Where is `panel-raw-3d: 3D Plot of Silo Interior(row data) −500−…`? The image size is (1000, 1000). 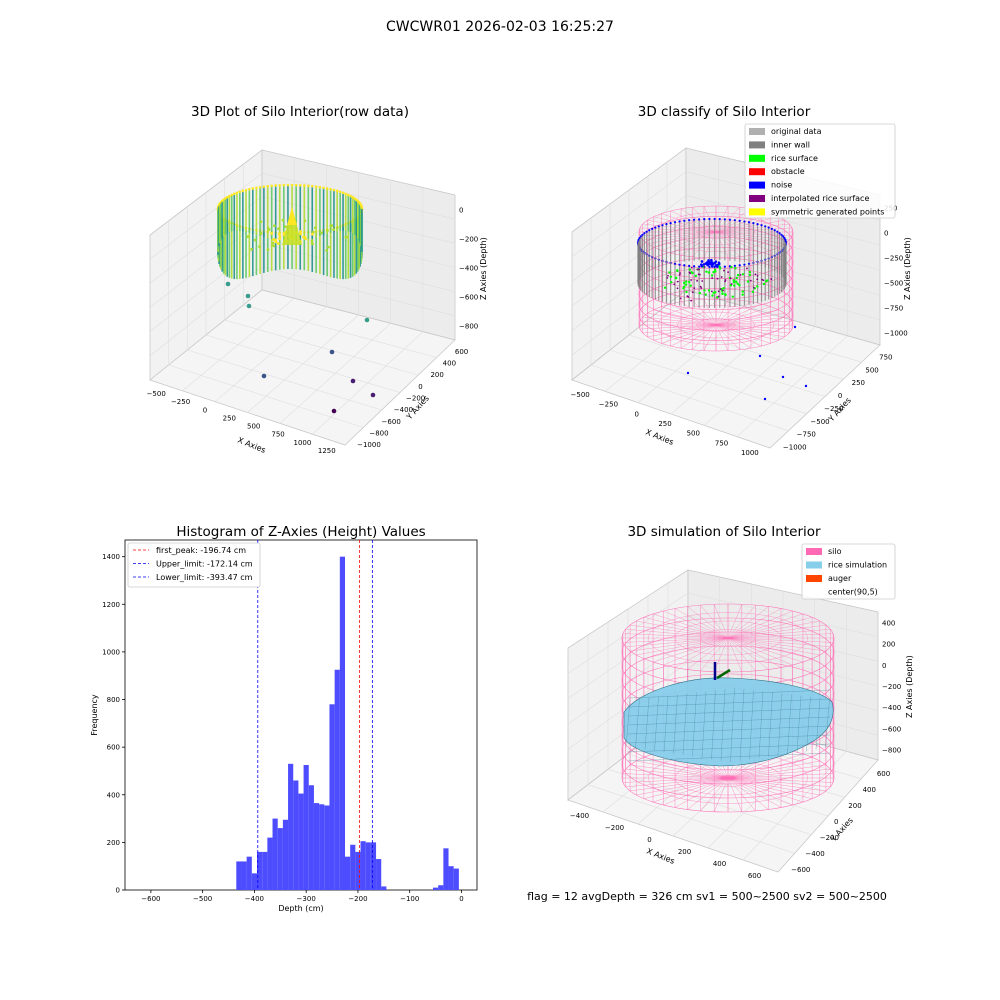
panel-raw-3d: 3D Plot of Silo Interior(row data) −500−… is located at coordinates (317, 279).